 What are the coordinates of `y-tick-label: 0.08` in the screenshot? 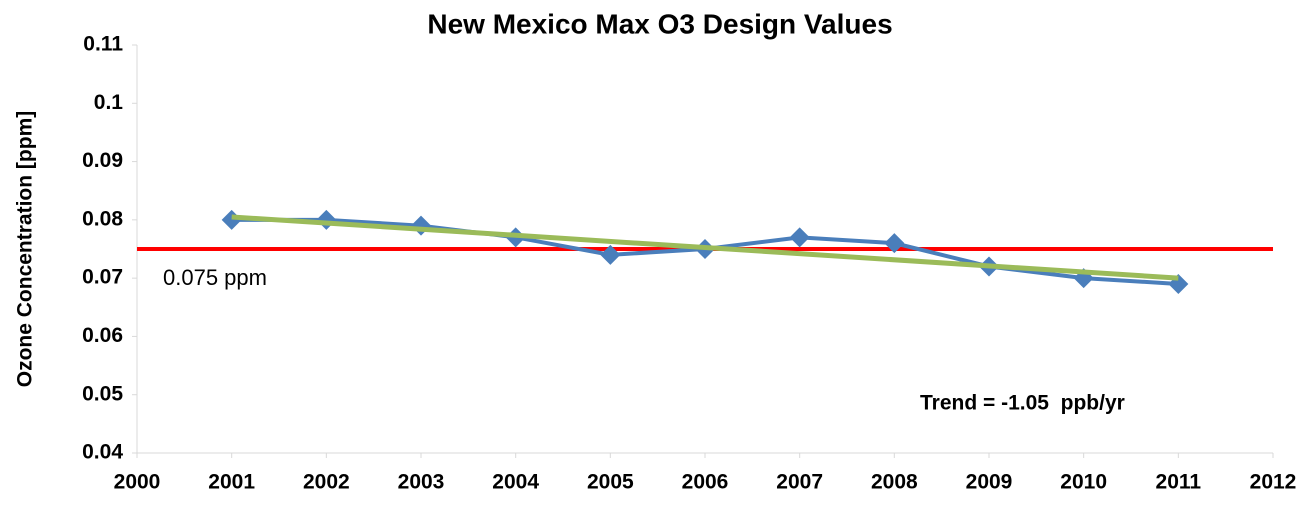 It's located at (102, 218).